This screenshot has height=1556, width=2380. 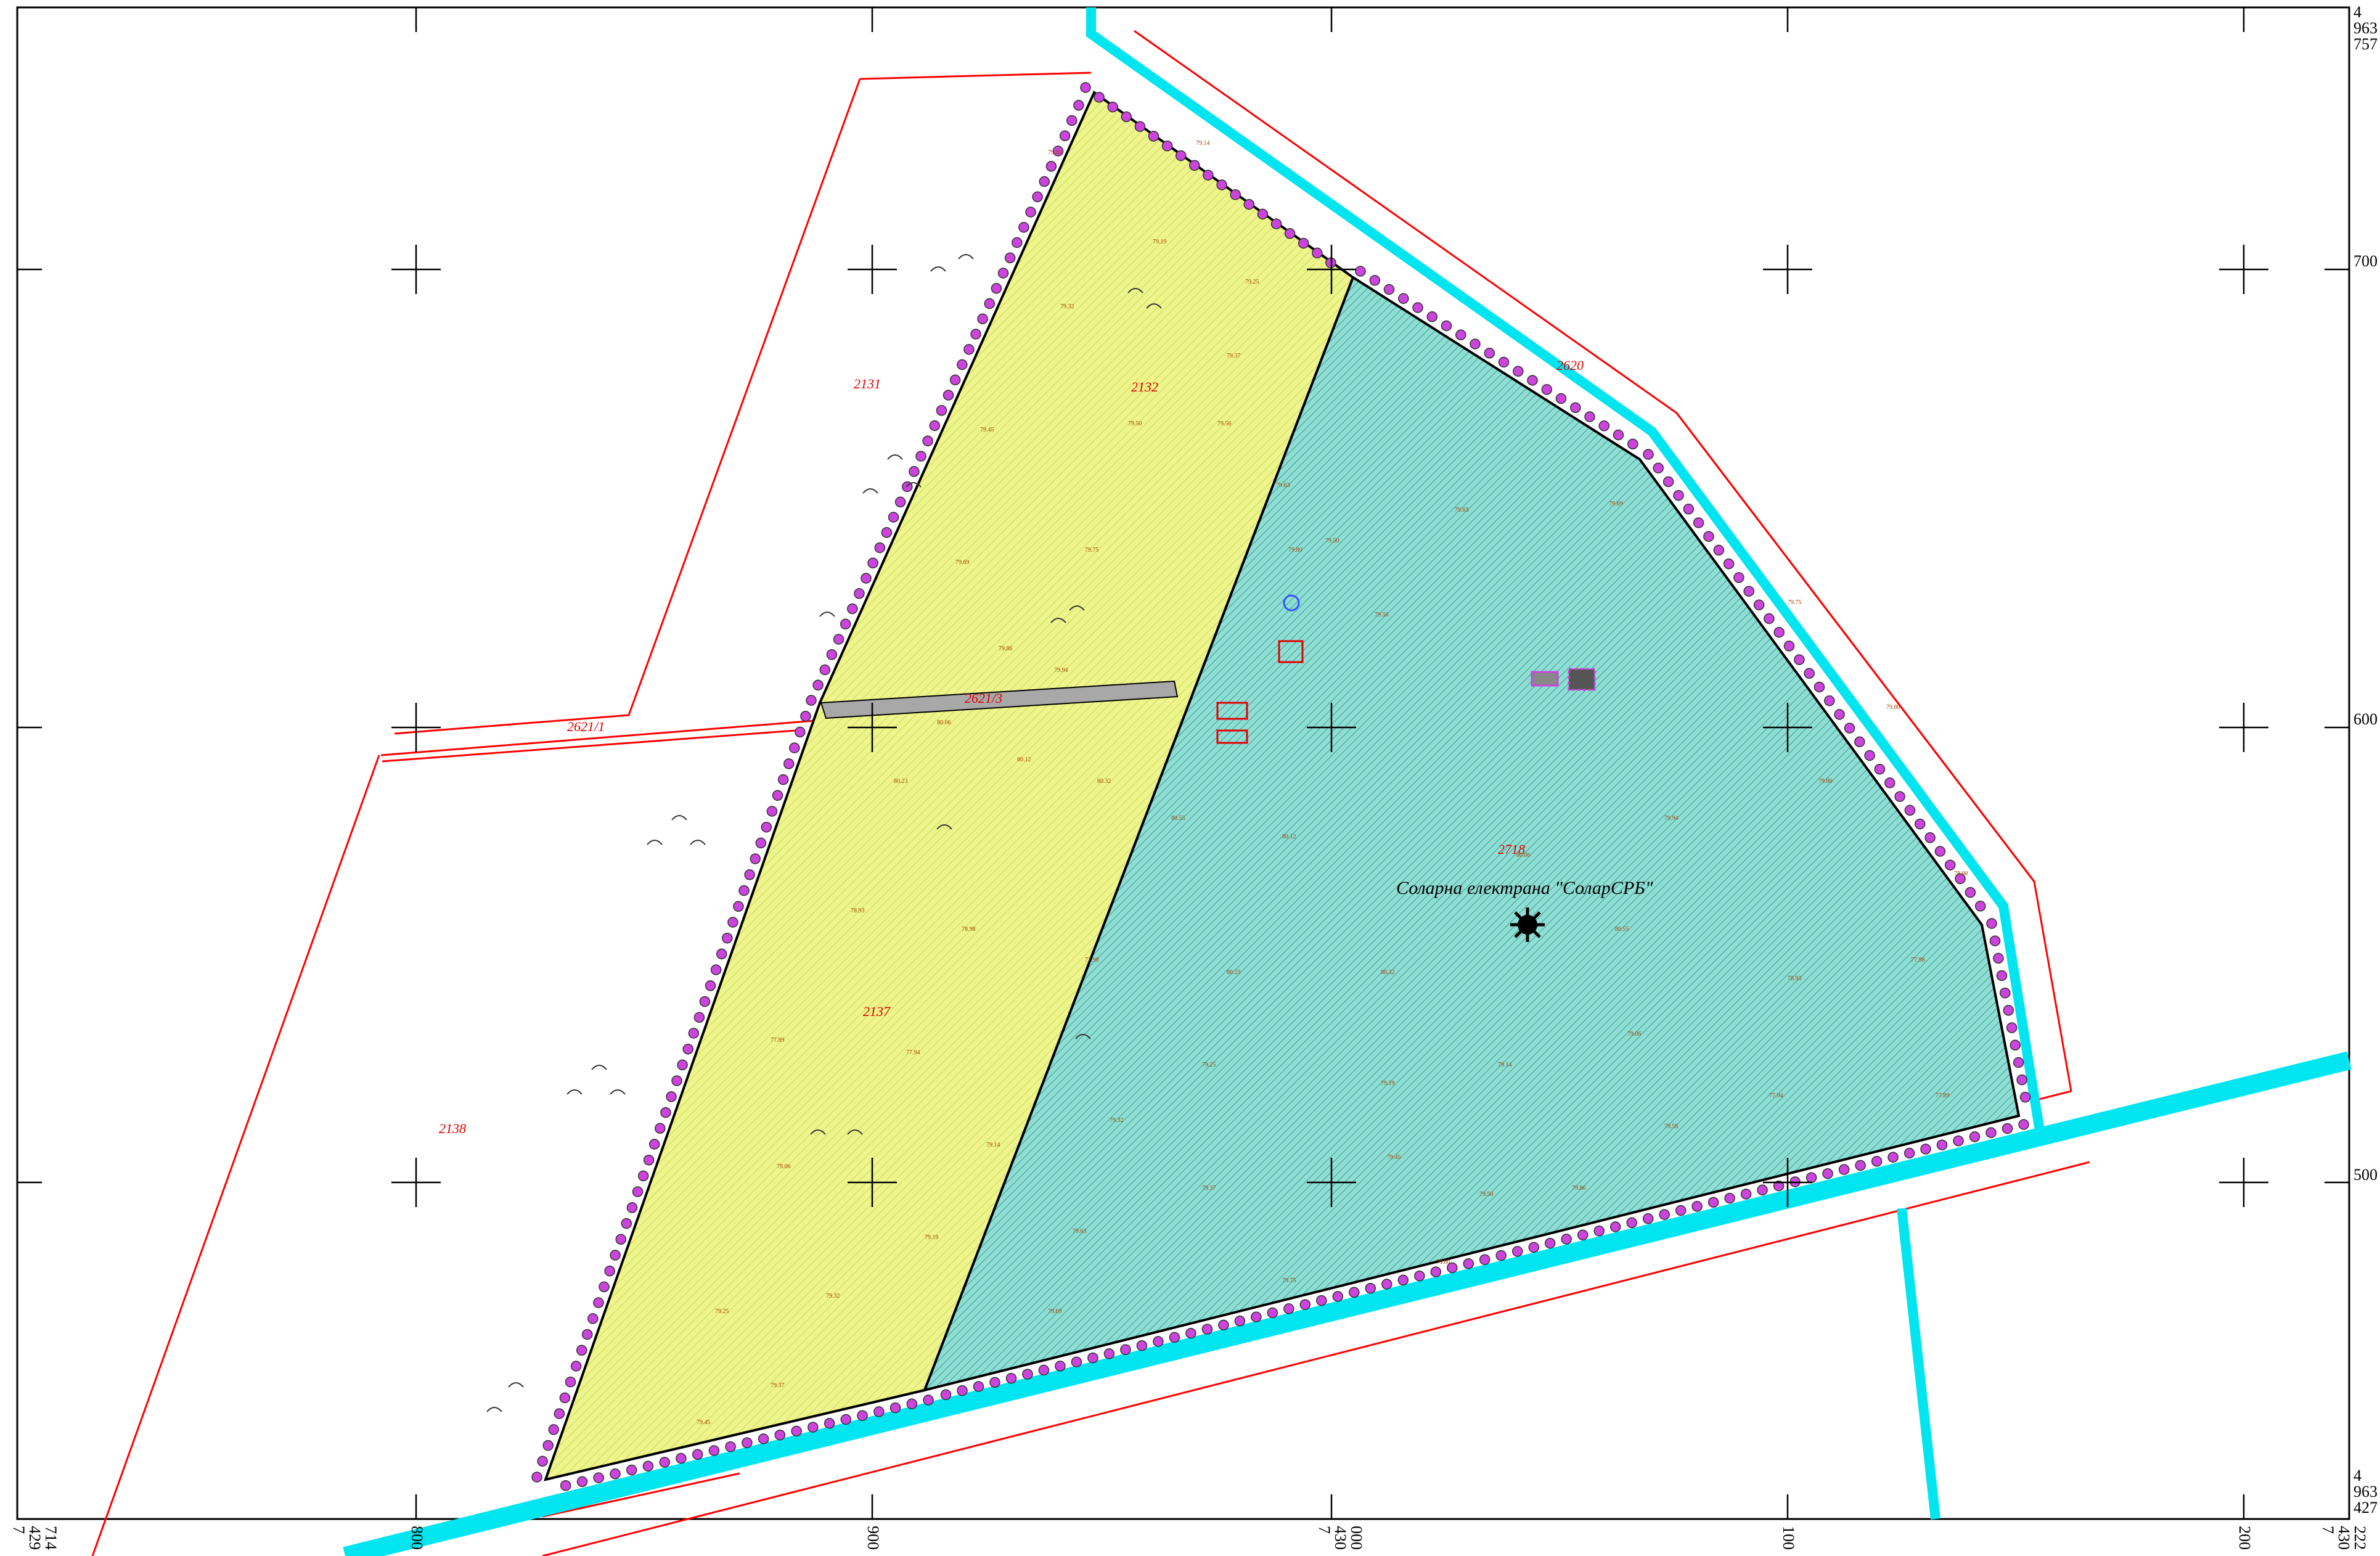 What do you see at coordinates (867, 383) in the screenshot?
I see `parcel-label: 2131` at bounding box center [867, 383].